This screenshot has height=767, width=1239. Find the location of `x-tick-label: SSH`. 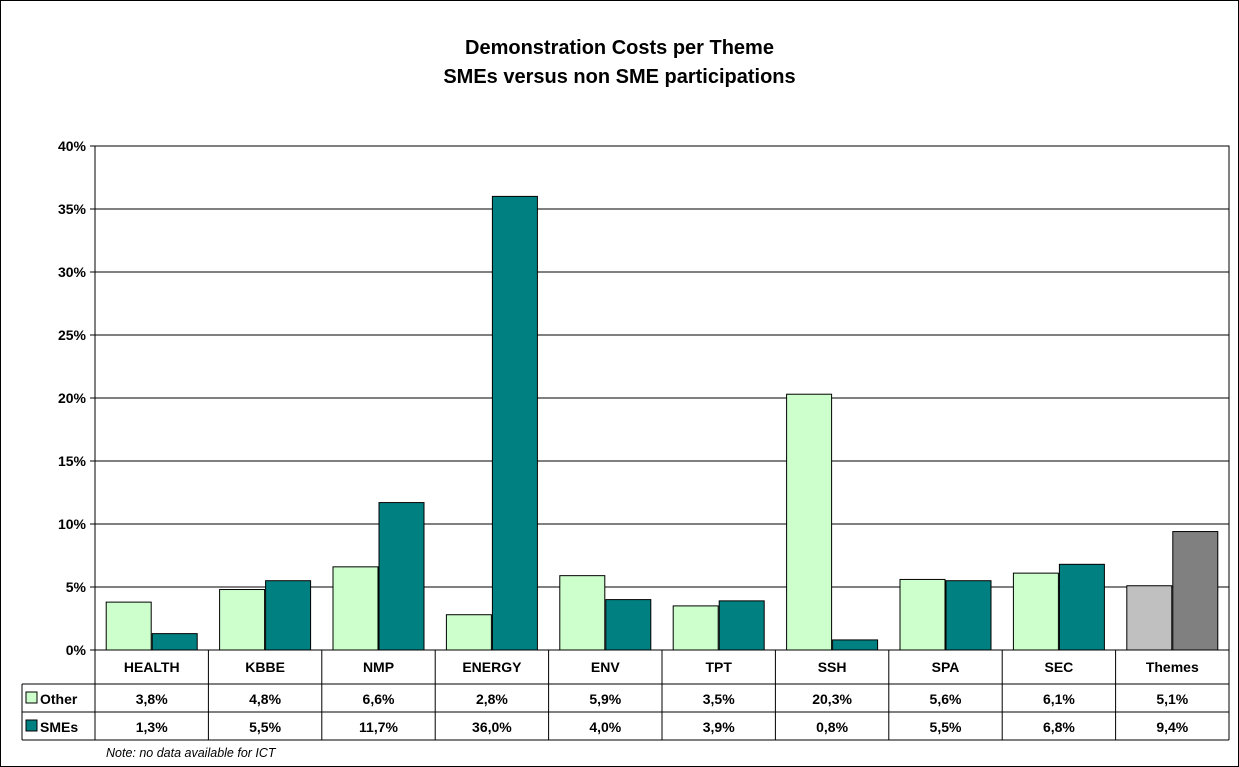

x-tick-label: SSH is located at coordinates (832, 667).